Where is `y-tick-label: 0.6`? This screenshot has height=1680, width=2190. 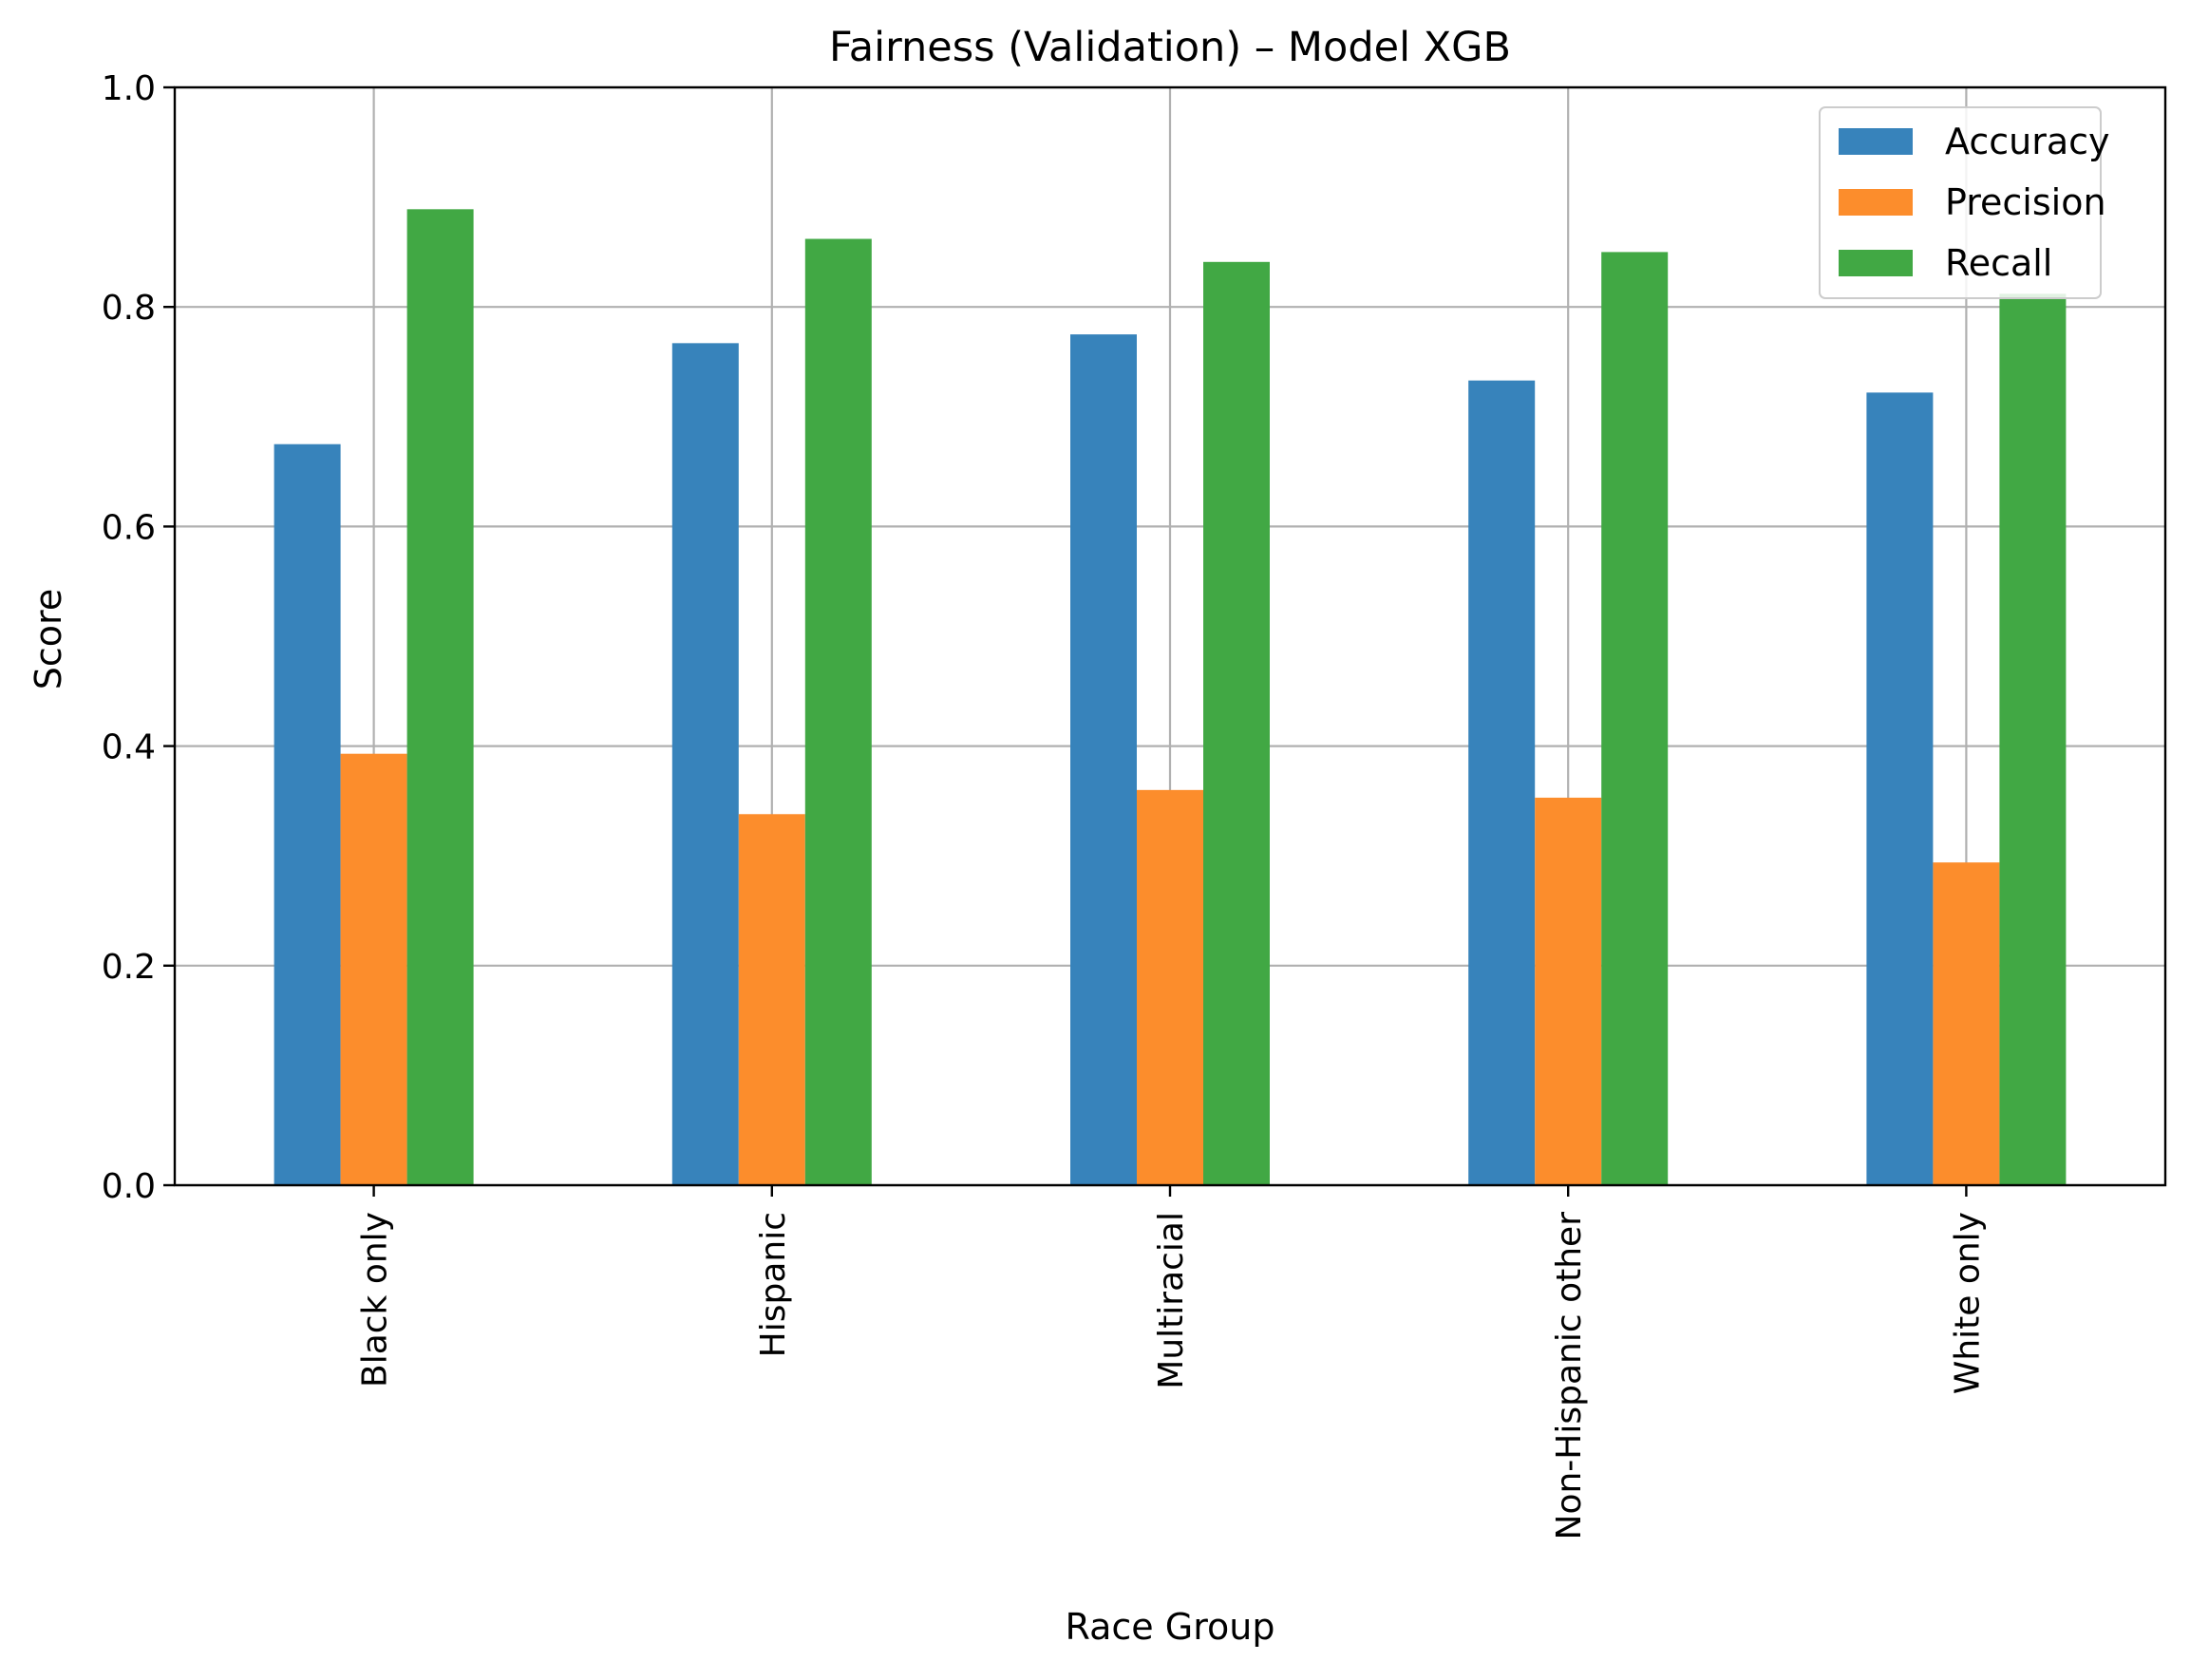
y-tick-label: 0.6 is located at coordinates (129, 527).